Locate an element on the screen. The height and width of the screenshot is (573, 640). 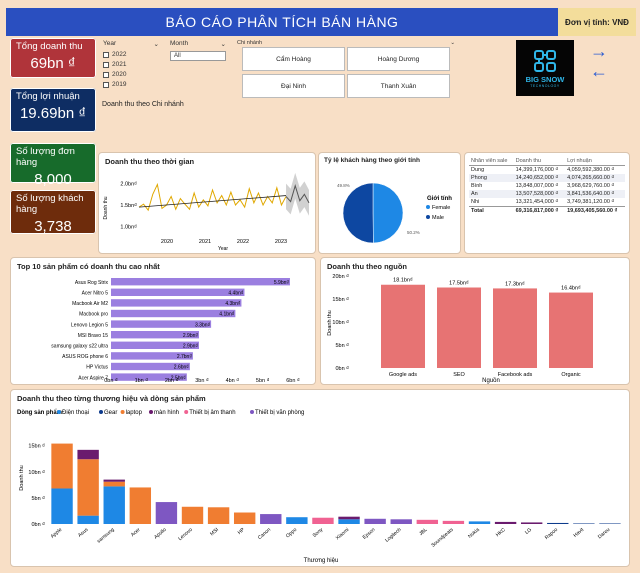
year-option-label: 2022 is located at coordinates (119, 54).